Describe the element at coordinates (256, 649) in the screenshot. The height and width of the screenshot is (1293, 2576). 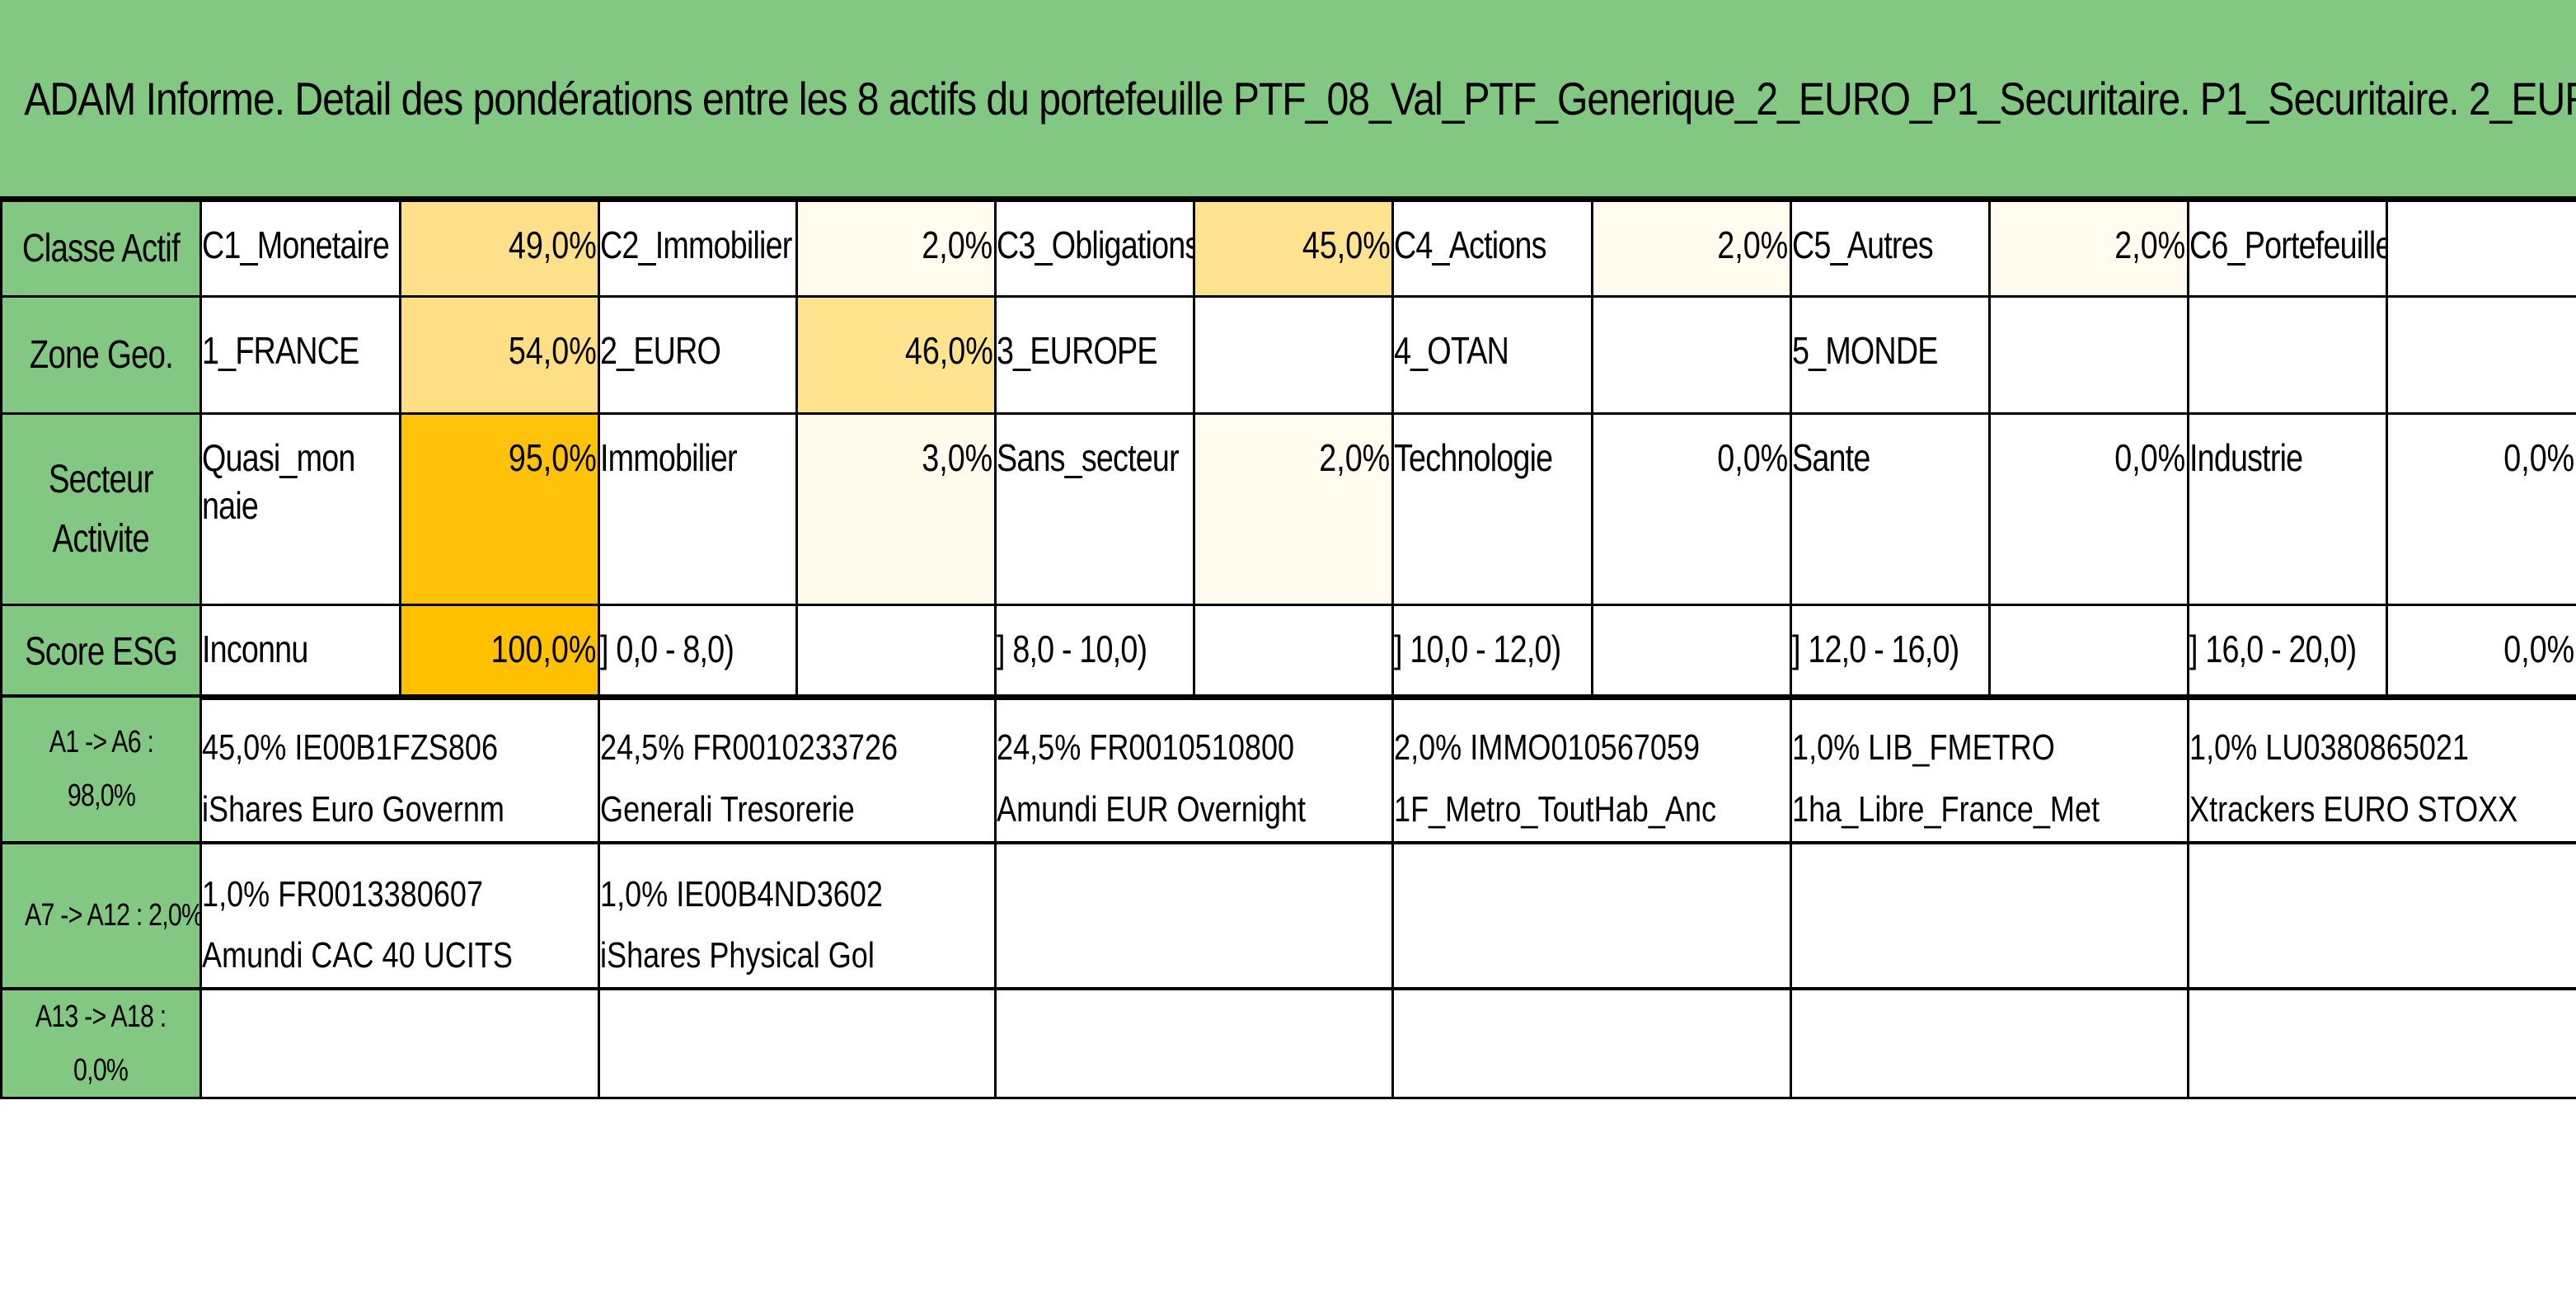
I see `category-label: Inconnu` at that location.